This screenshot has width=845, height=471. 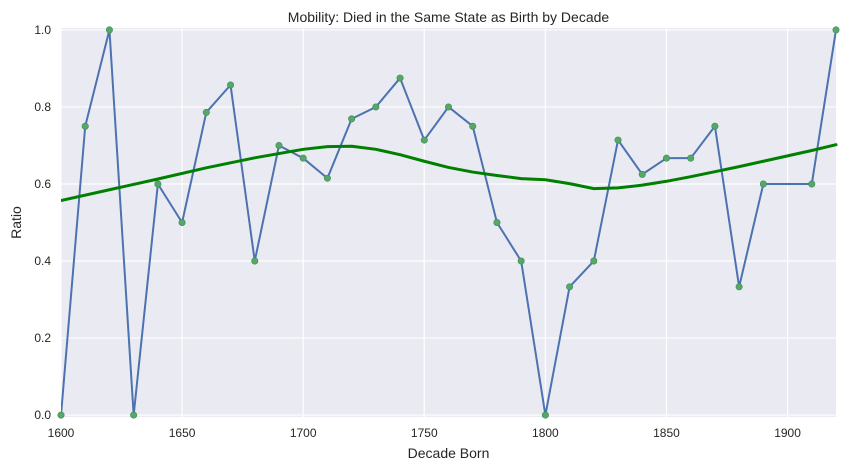 What do you see at coordinates (42, 261) in the screenshot?
I see `y-tick-label: 0.4` at bounding box center [42, 261].